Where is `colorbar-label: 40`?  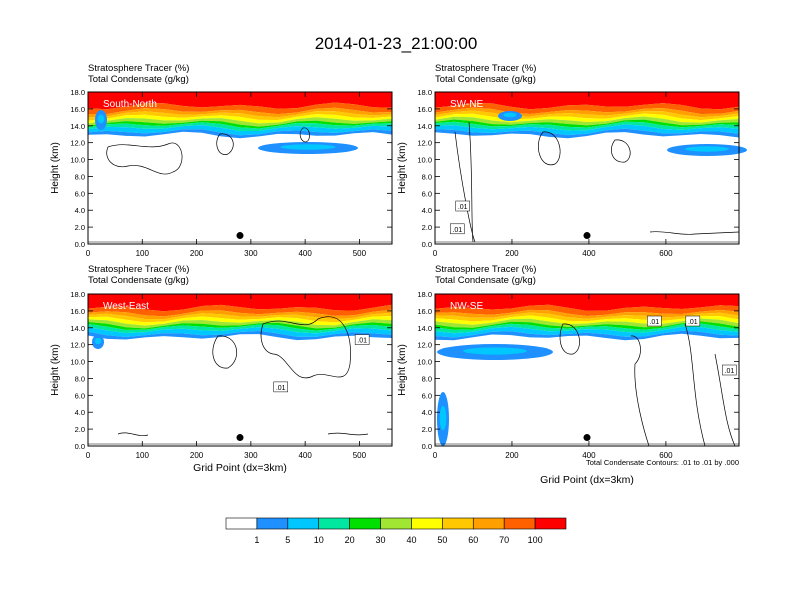 colorbar-label: 40 is located at coordinates (411, 540).